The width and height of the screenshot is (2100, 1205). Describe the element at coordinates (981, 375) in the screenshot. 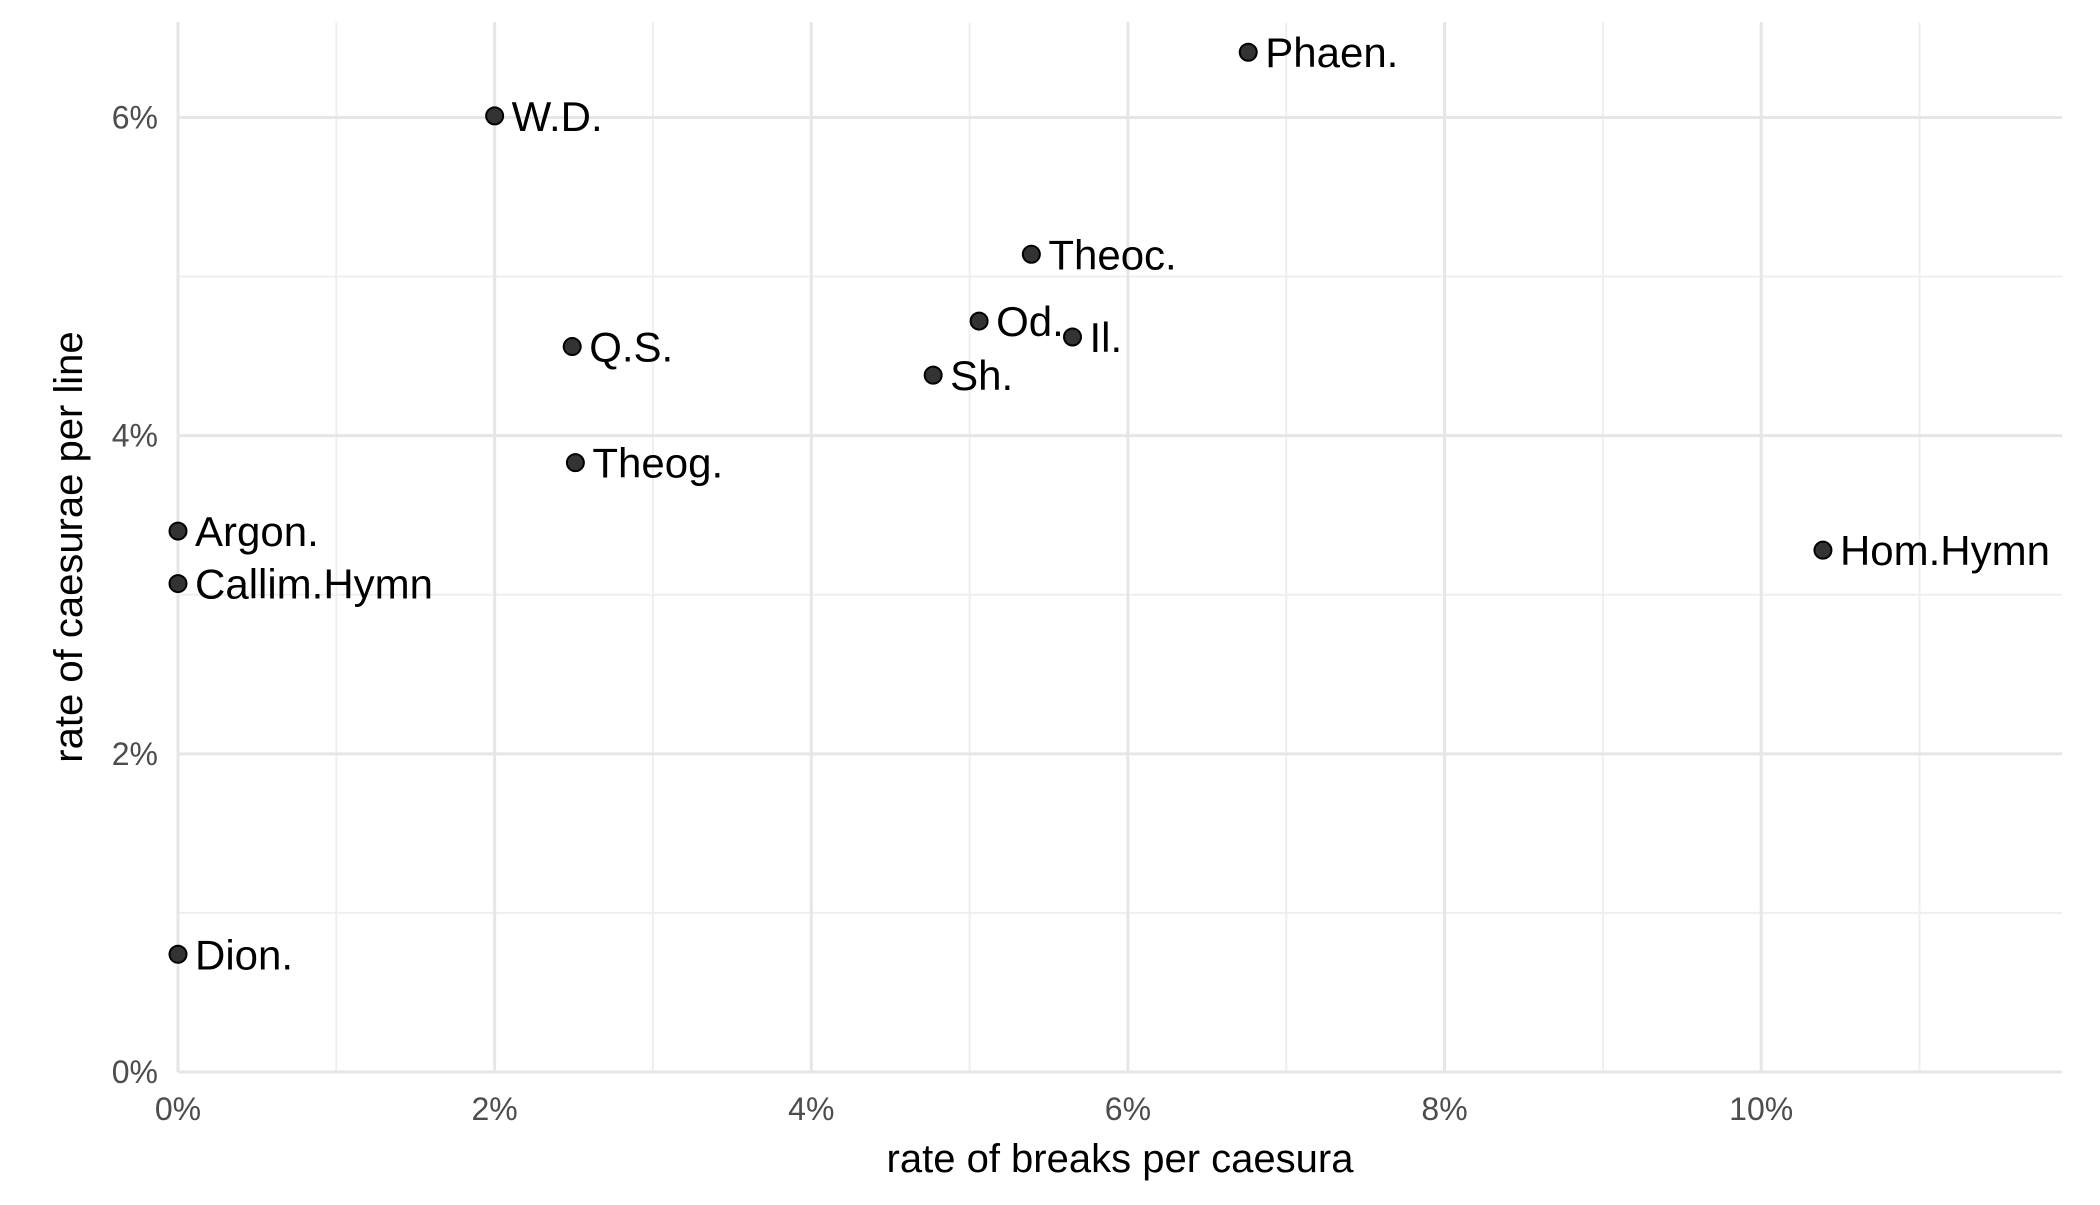

I see `point-label: Sh.` at that location.